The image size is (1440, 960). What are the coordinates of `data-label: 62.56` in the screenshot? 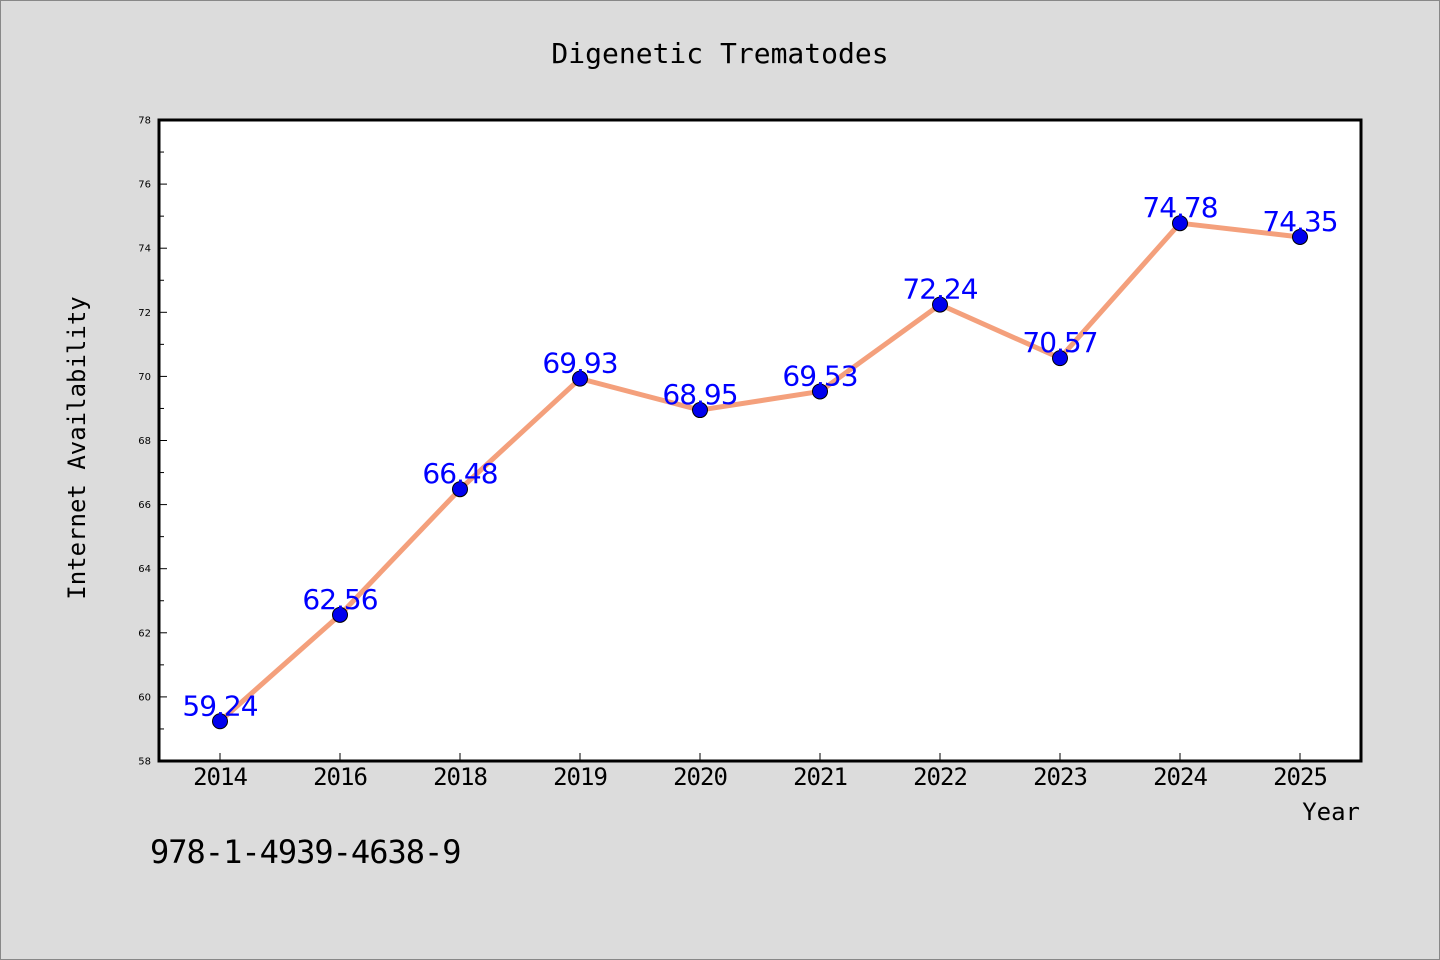 It's located at (339, 599).